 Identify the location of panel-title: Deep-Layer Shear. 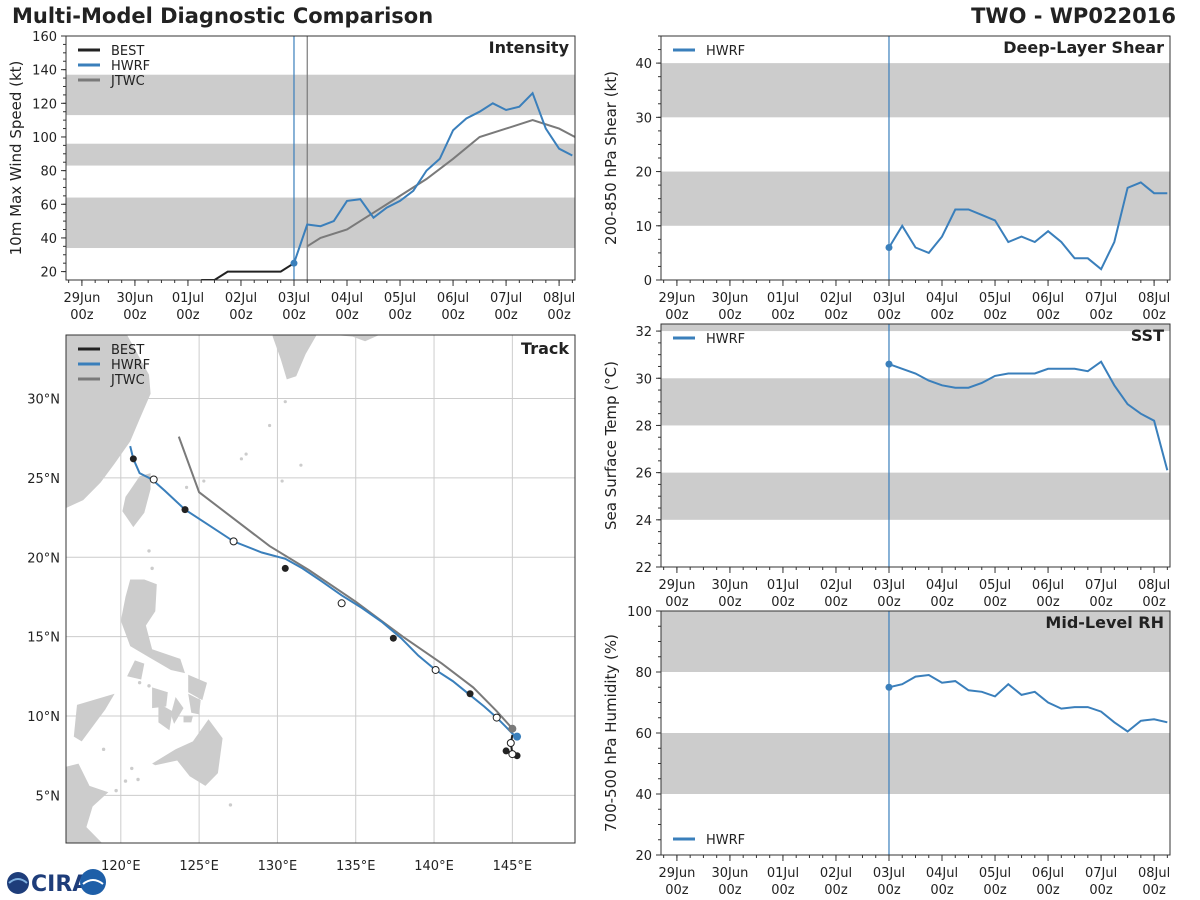
(1083, 47).